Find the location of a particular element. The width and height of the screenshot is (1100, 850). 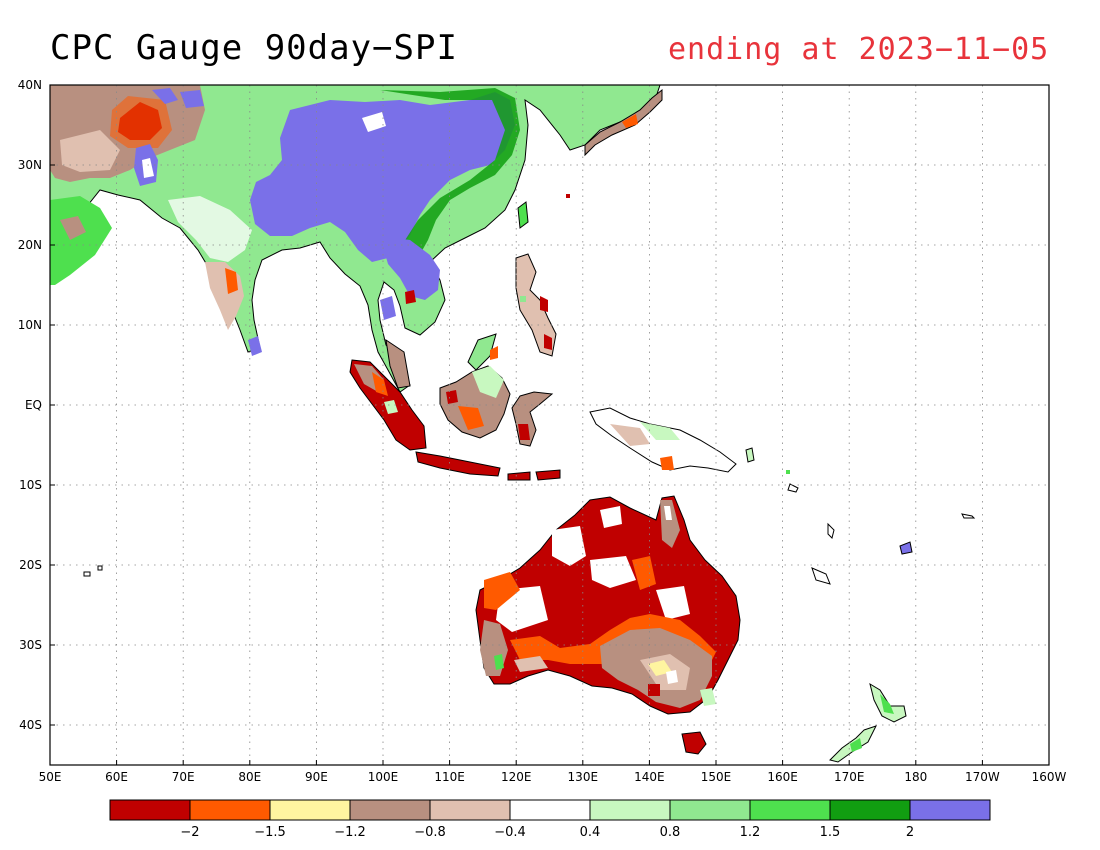

lon-tick-label: 160E is located at coordinates (782, 777).